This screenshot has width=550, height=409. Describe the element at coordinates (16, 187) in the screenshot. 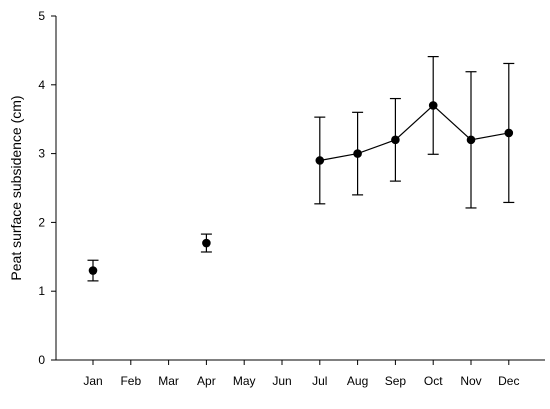

I see `y-axis-title: Peat surface subsidence (cm)` at that location.